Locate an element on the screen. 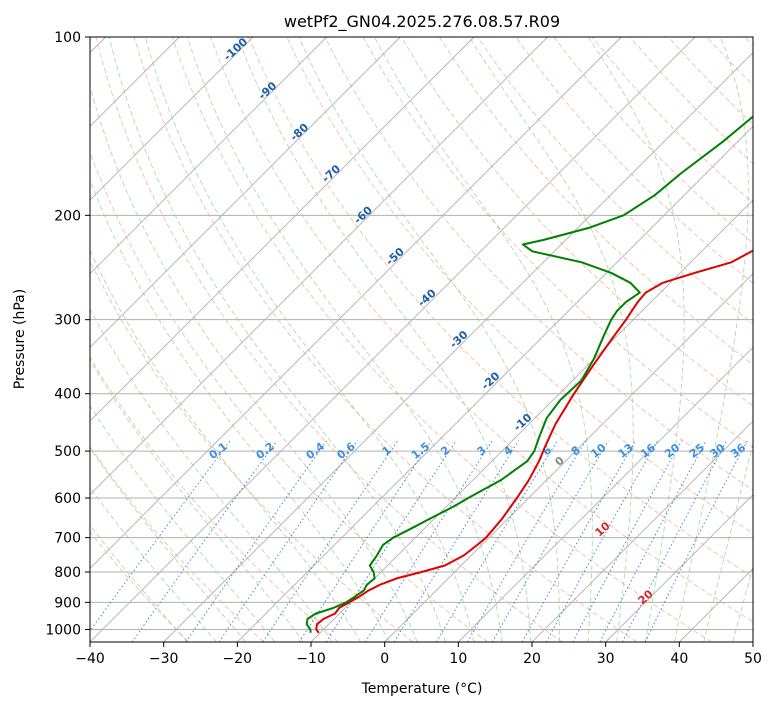 Image resolution: width=775 pixels, height=712 pixels. dry-adiabat-label: -60 is located at coordinates (363, 215).